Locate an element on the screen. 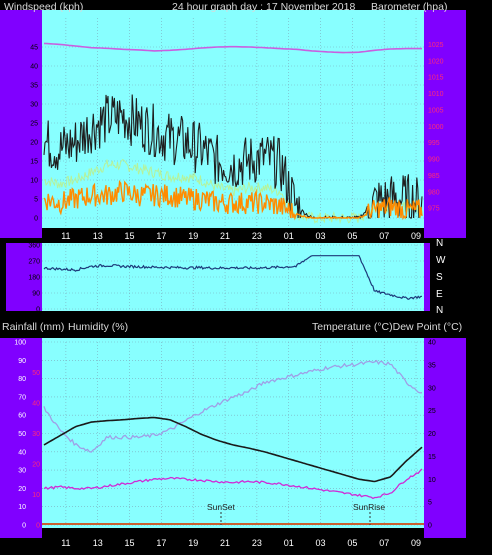 Image resolution: width=492 pixels, height=555 pixels. baro-y-tick-label: 1020 is located at coordinates (436, 61).